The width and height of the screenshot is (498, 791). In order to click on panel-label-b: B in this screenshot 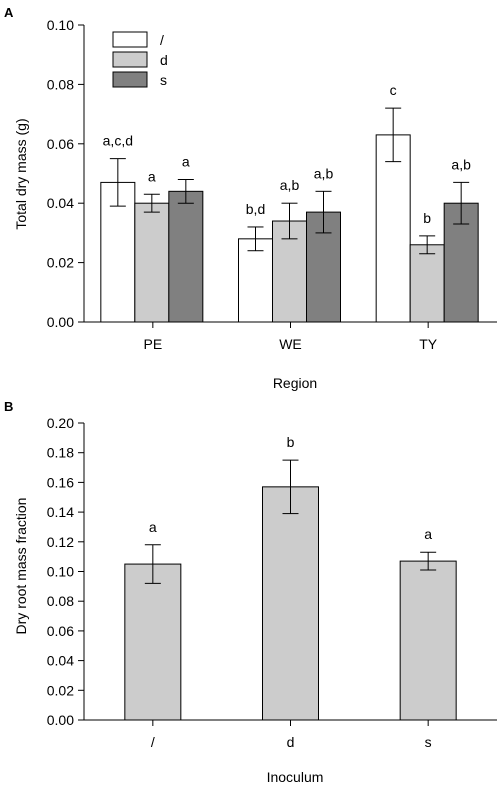, I will do `click(8, 406)`.